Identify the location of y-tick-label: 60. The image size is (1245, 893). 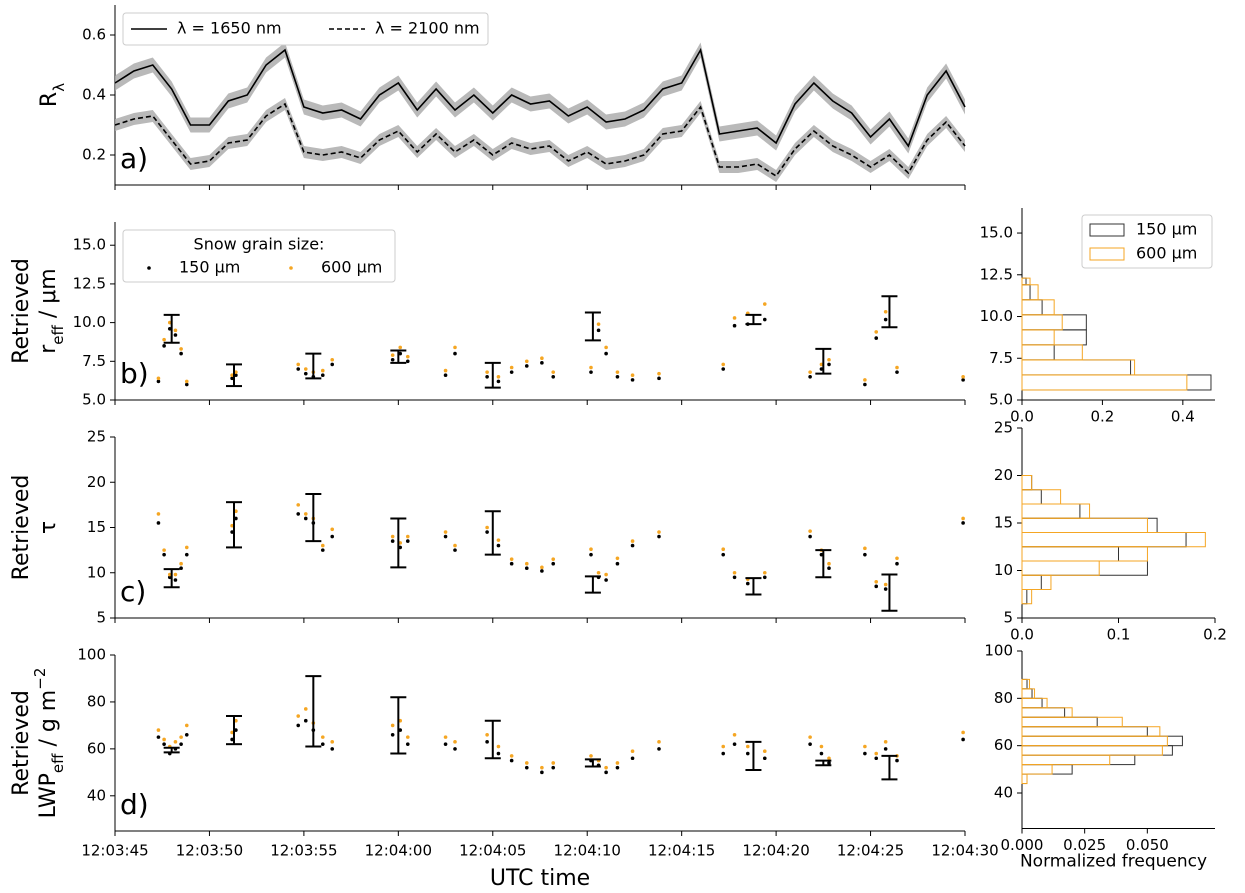
(1003, 745).